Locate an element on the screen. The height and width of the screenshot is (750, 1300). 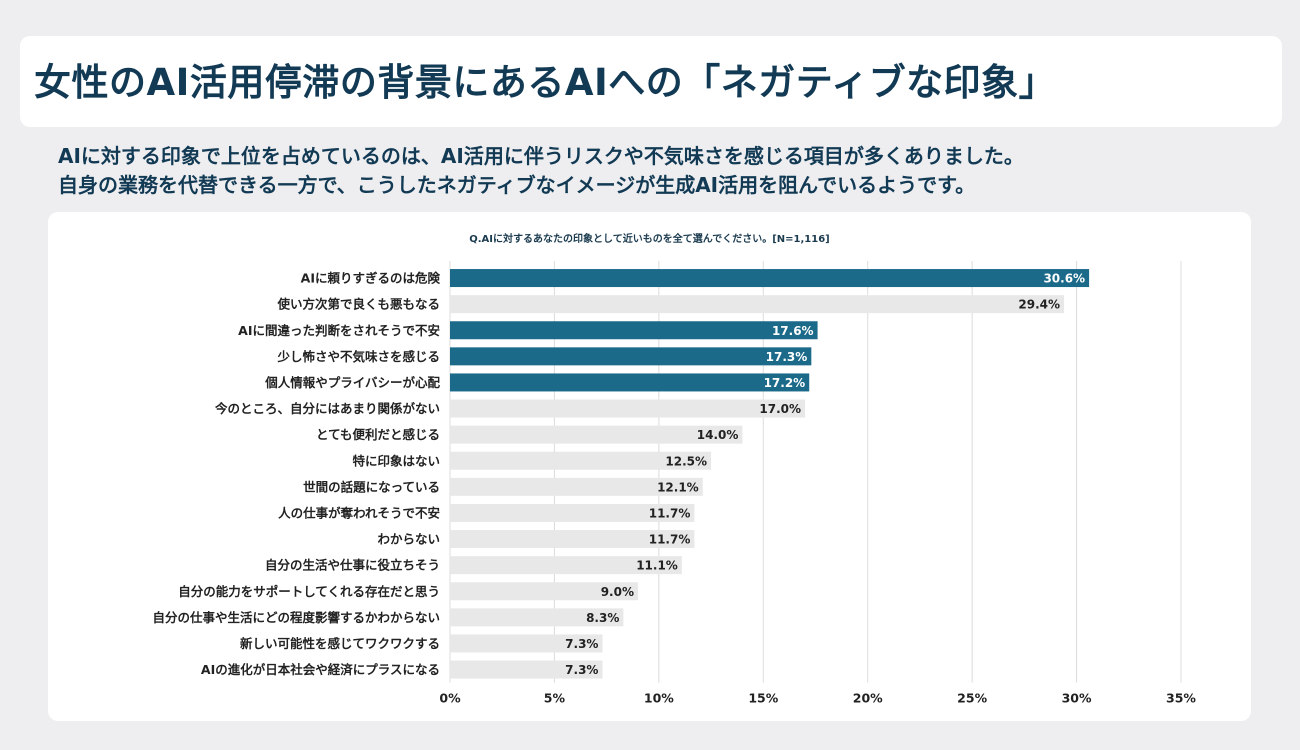
category-label: わからない is located at coordinates (408, 539).